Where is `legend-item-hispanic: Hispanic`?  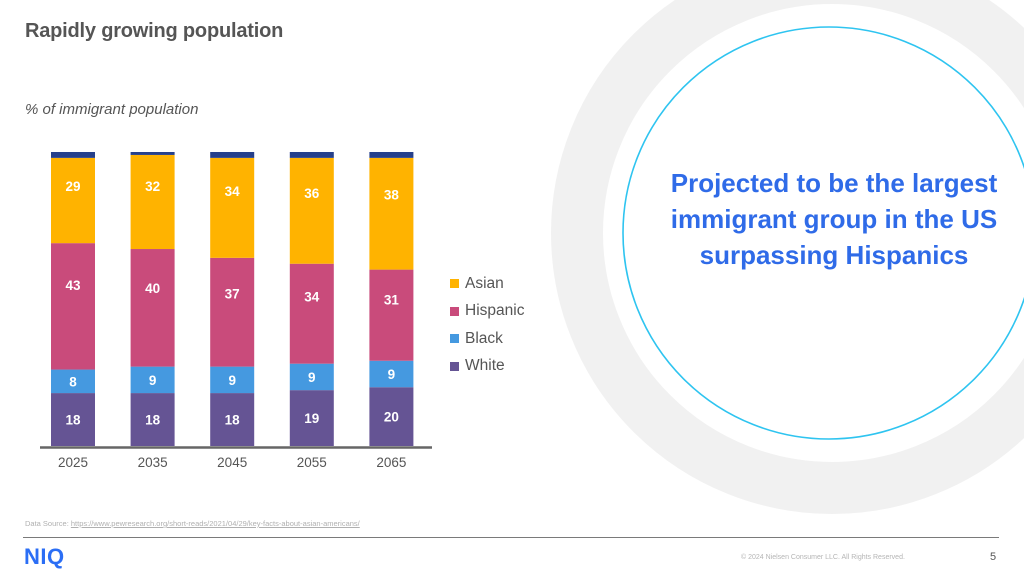 legend-item-hispanic: Hispanic is located at coordinates (487, 312).